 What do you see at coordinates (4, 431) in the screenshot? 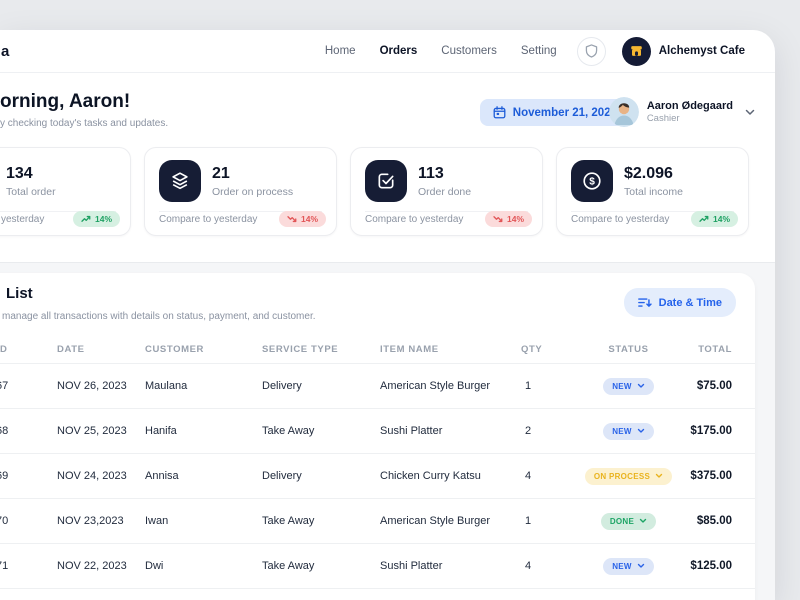
I see `order-id: 68` at bounding box center [4, 431].